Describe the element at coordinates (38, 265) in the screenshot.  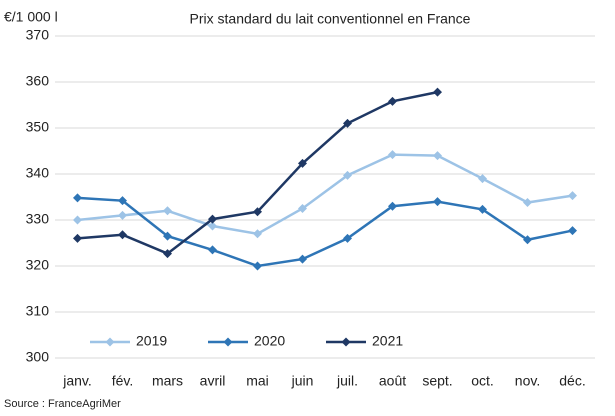
I see `y-tick-label: 320` at that location.